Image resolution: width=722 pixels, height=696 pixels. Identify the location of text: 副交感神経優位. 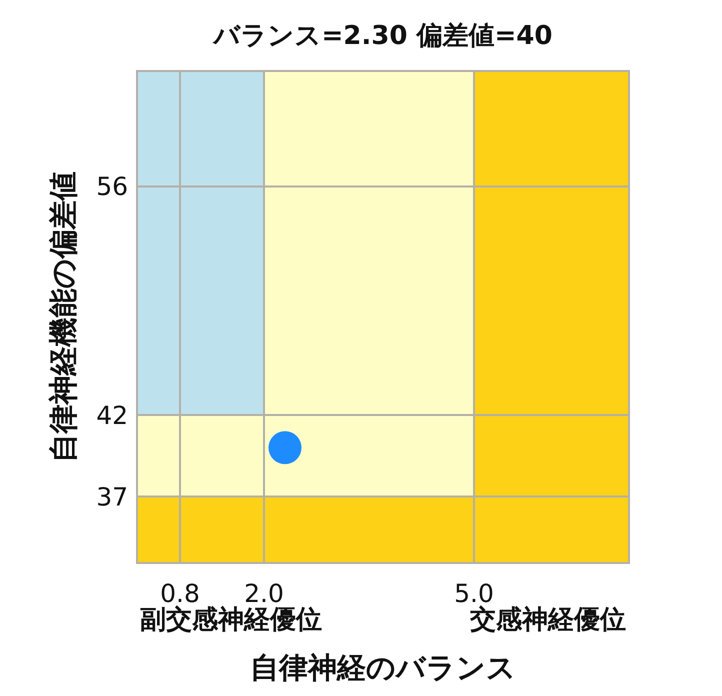
(231, 620).